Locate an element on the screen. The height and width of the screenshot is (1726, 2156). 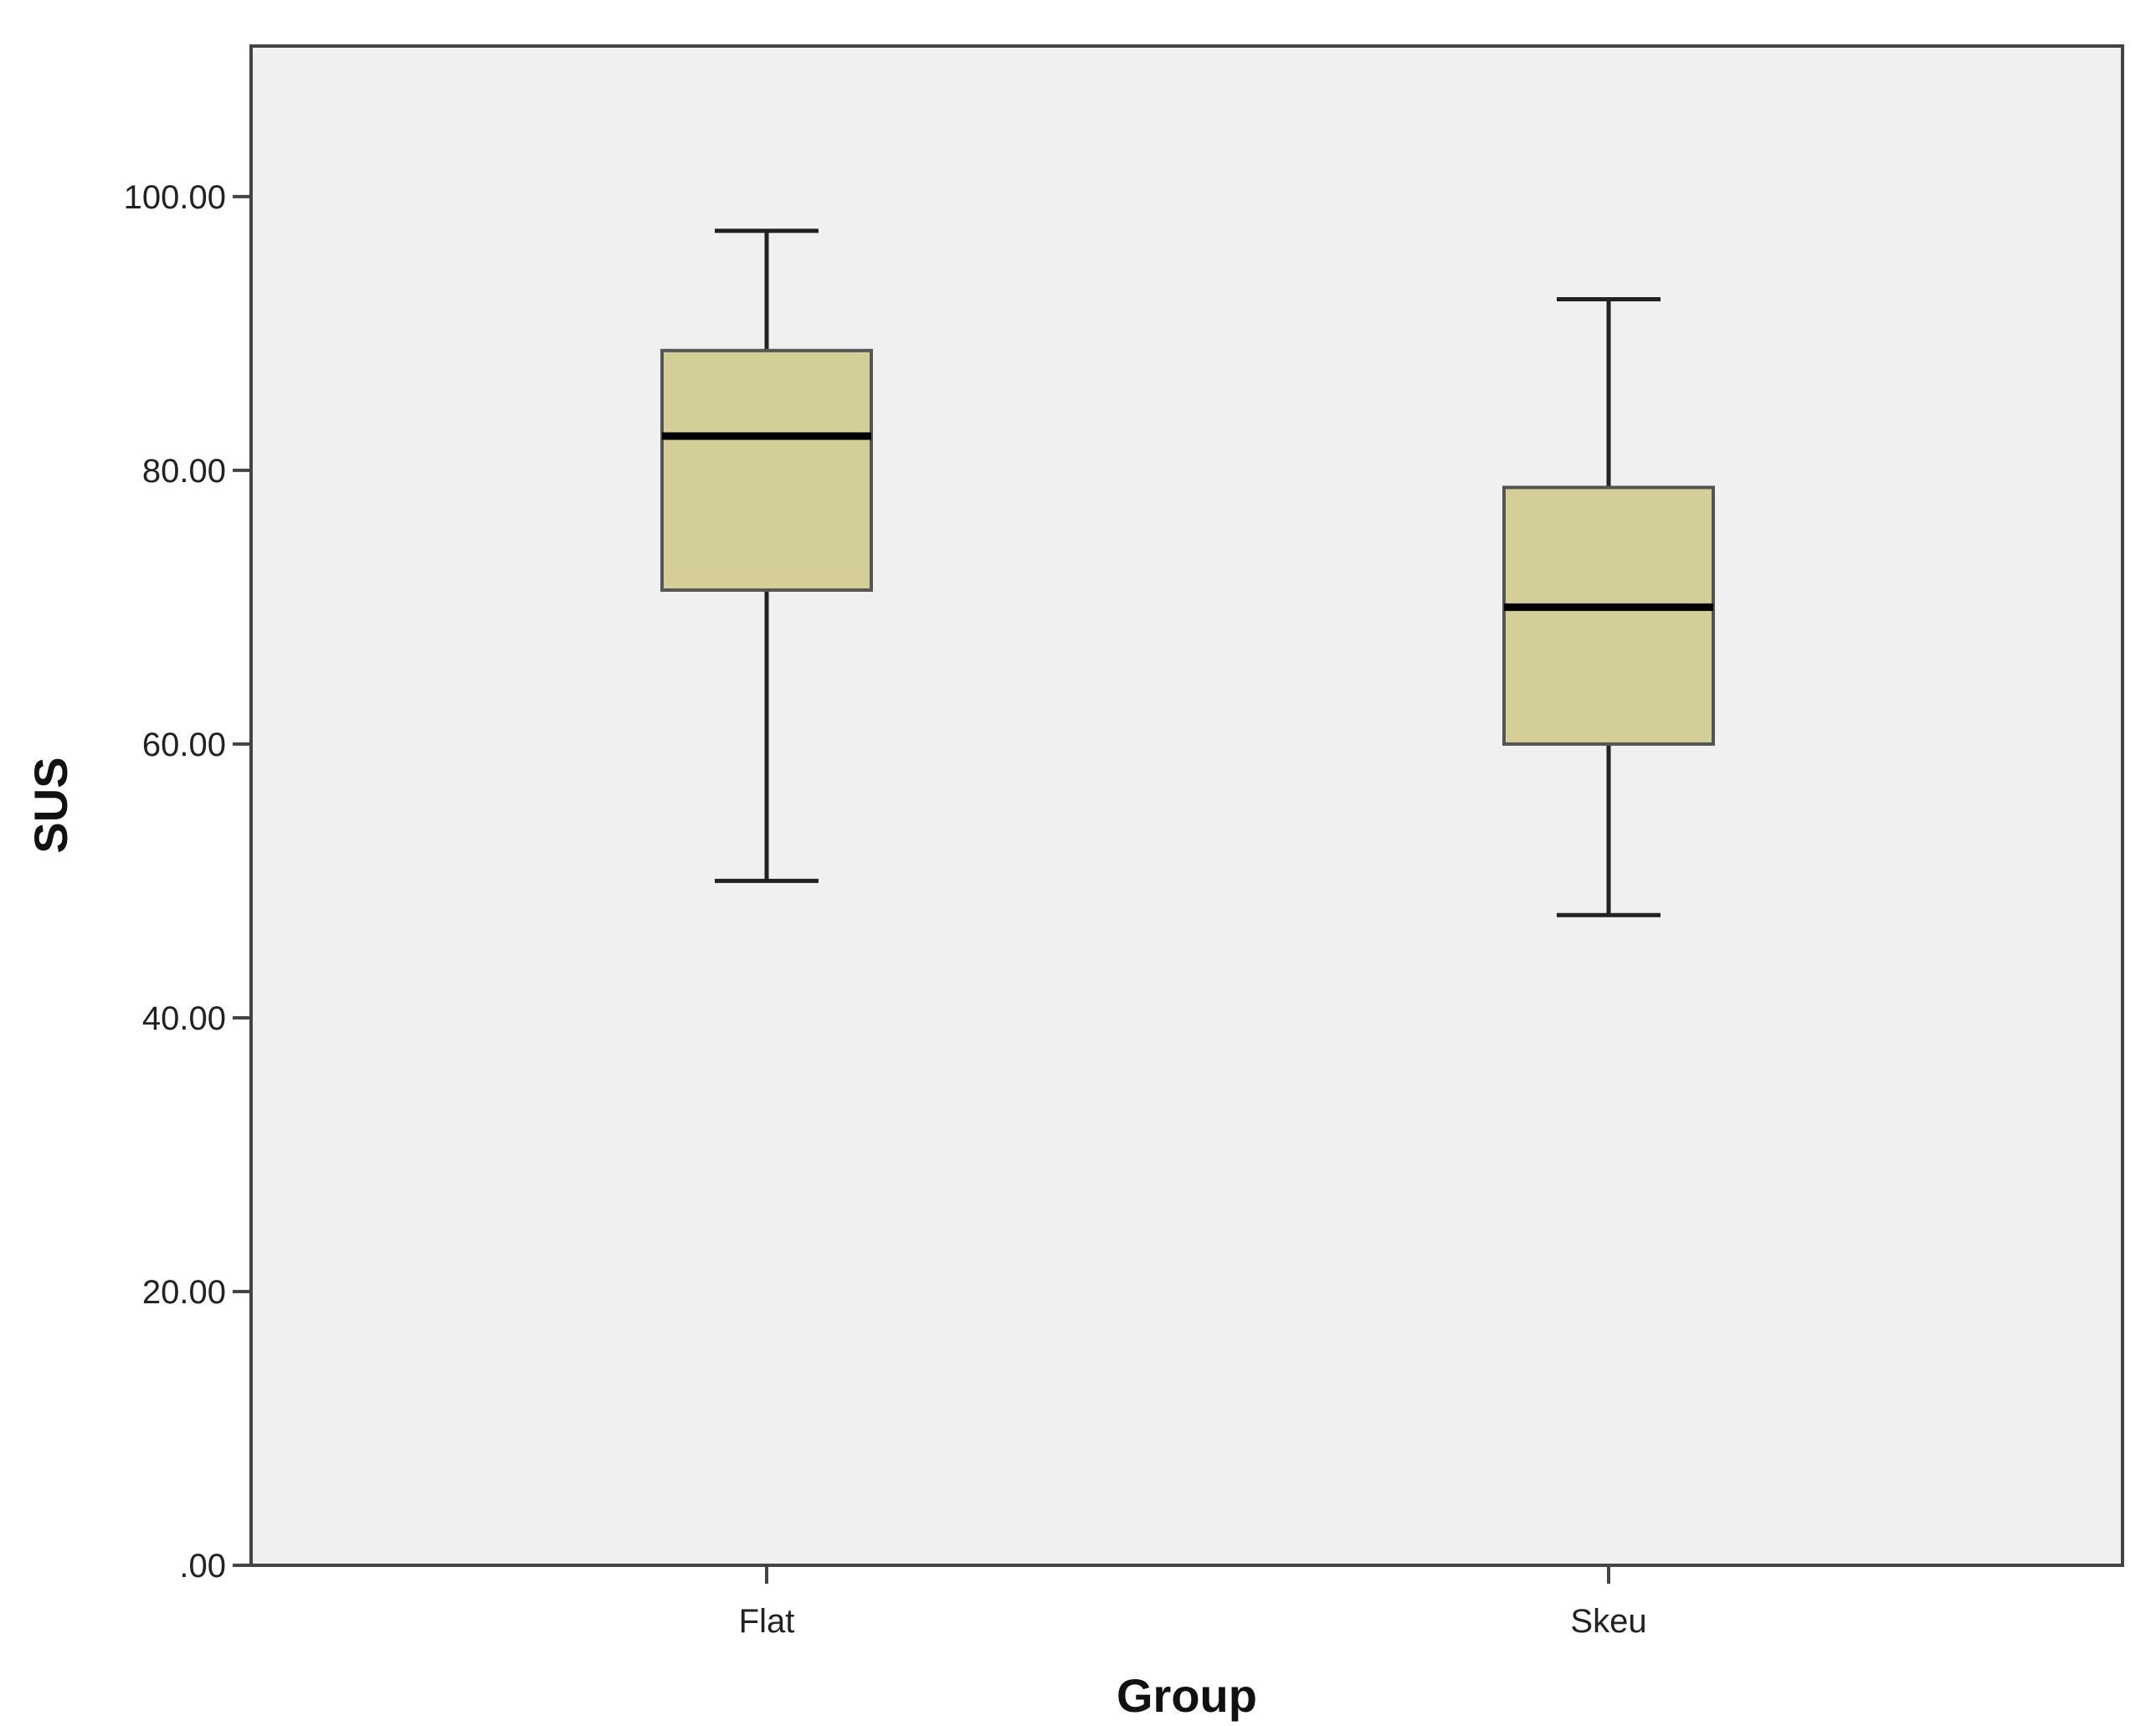
y-axis: .00 20.00 40.00 60.00 80.00 100.00 is located at coordinates (187, 882).